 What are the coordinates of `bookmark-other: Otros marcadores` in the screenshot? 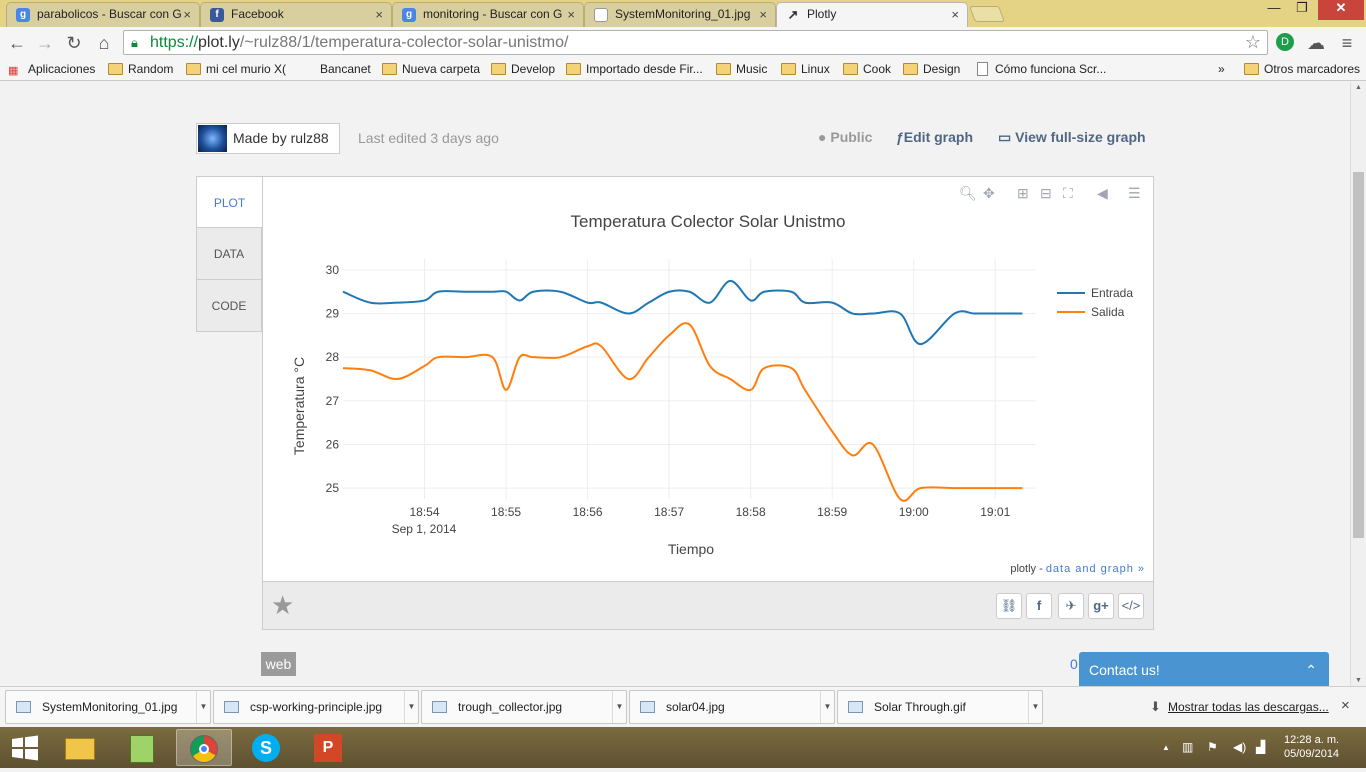 It's located at (1302, 69).